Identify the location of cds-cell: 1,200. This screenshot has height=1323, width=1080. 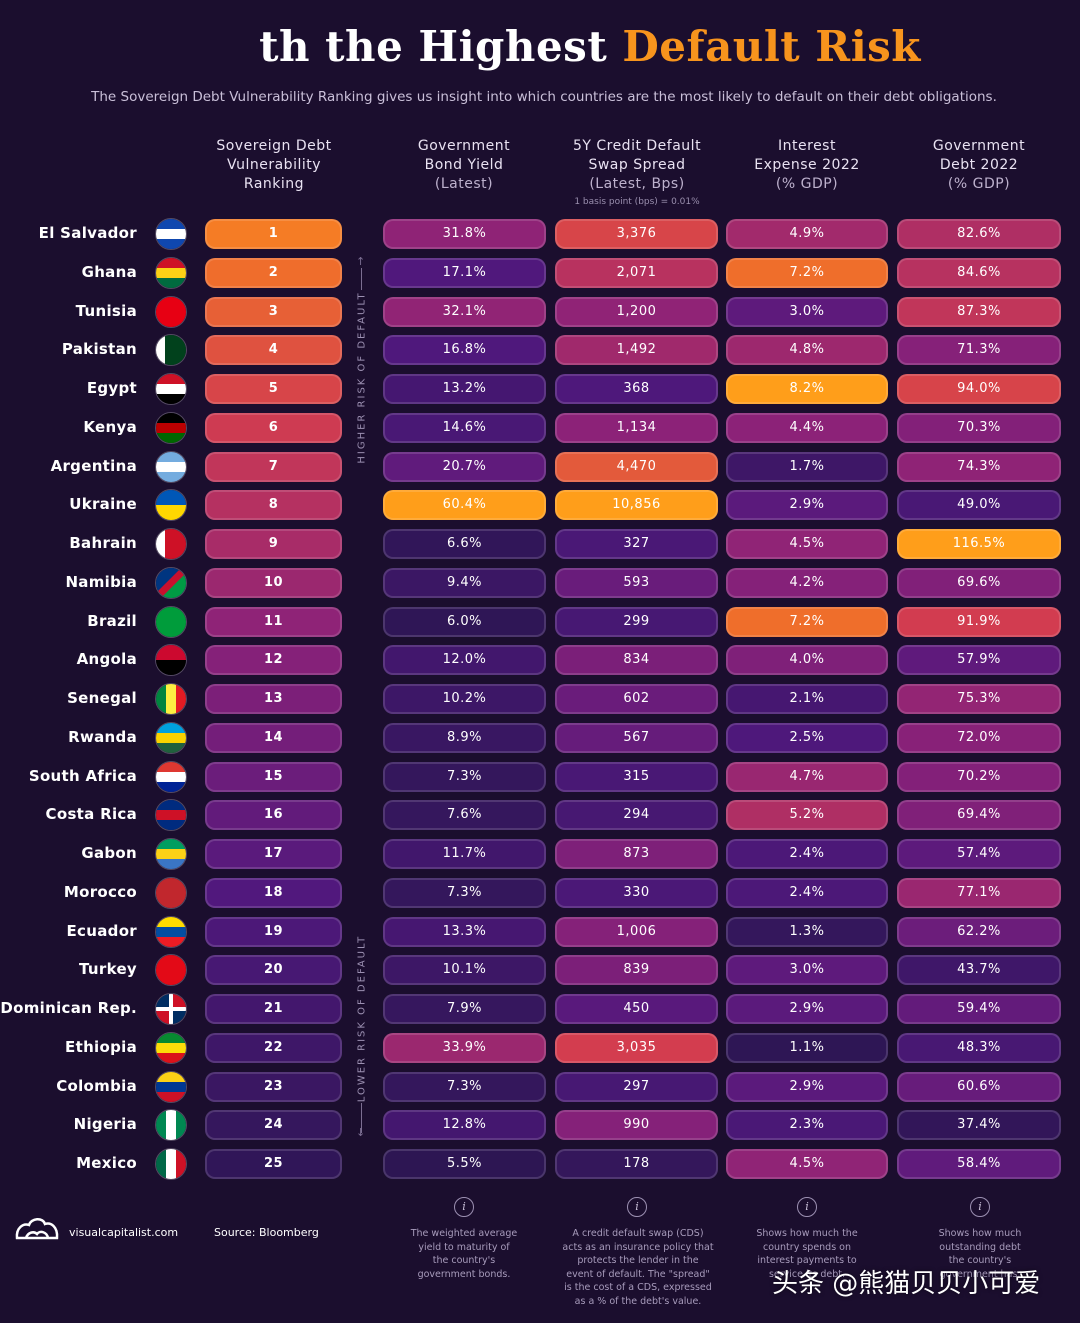
(636, 311).